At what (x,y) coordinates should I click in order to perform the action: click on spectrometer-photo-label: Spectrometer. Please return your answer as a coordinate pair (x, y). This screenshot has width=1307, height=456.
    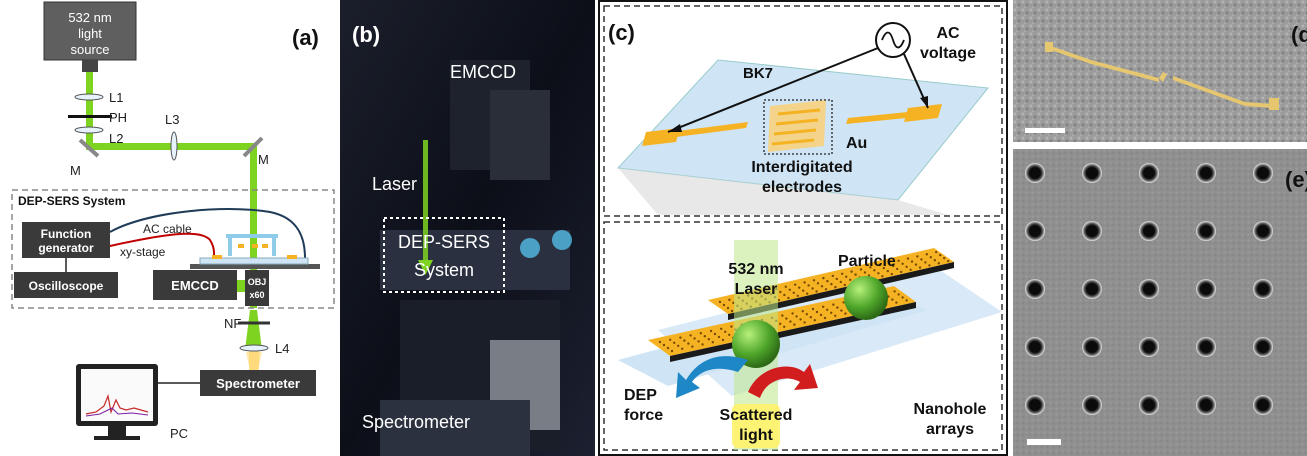
    Looking at the image, I should click on (416, 422).